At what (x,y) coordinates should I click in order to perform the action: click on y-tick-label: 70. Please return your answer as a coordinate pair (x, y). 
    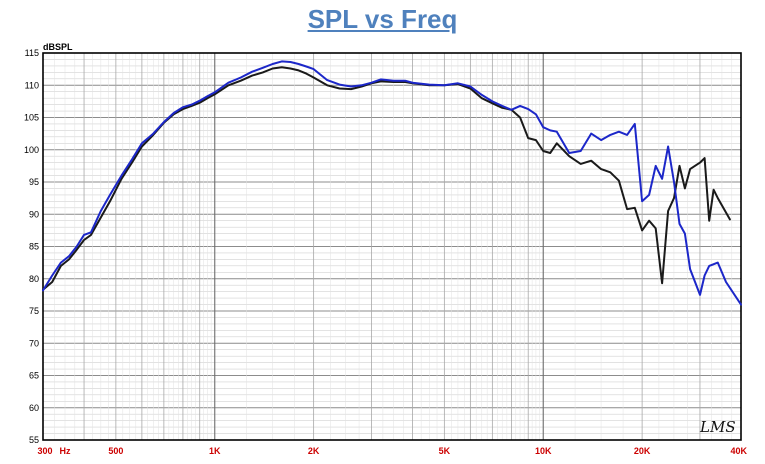
    Looking at the image, I should click on (34, 343).